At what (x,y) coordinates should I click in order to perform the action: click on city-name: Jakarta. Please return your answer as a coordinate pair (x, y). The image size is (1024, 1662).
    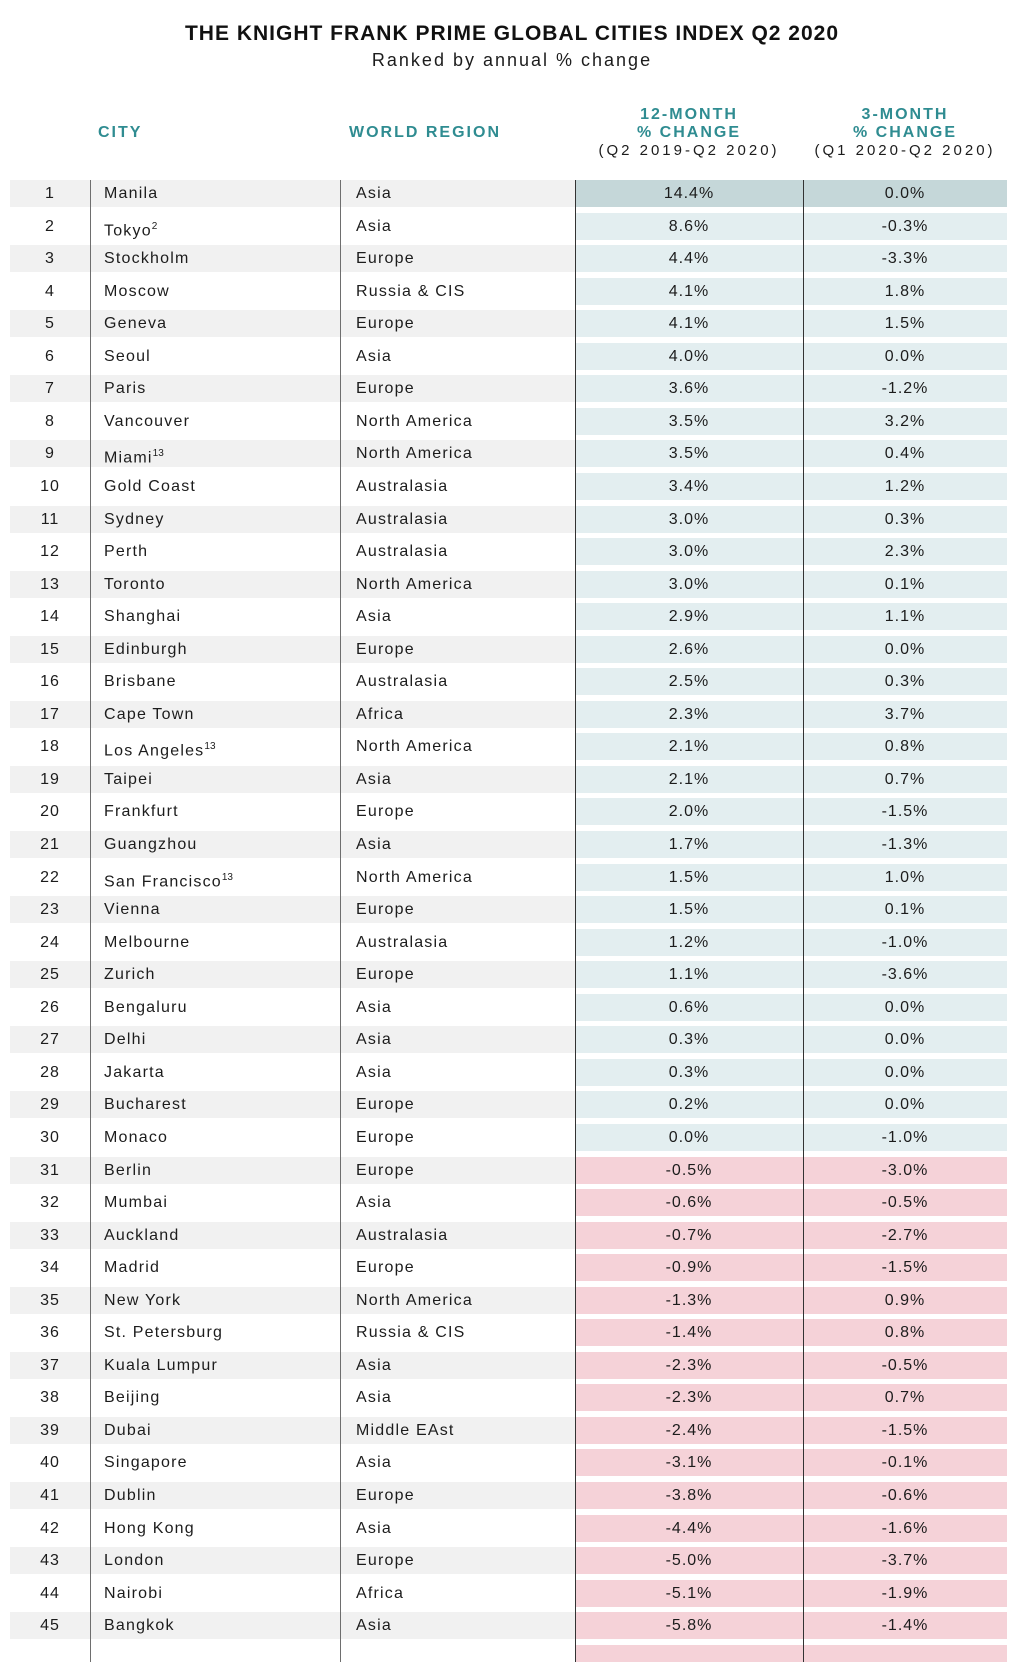
    Looking at the image, I should click on (134, 1072).